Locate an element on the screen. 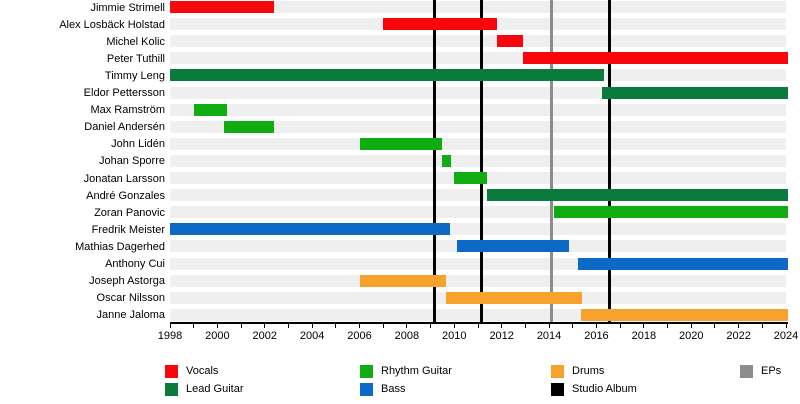 The image size is (800, 404). x-axis-tick-label: 2014 is located at coordinates (549, 336).